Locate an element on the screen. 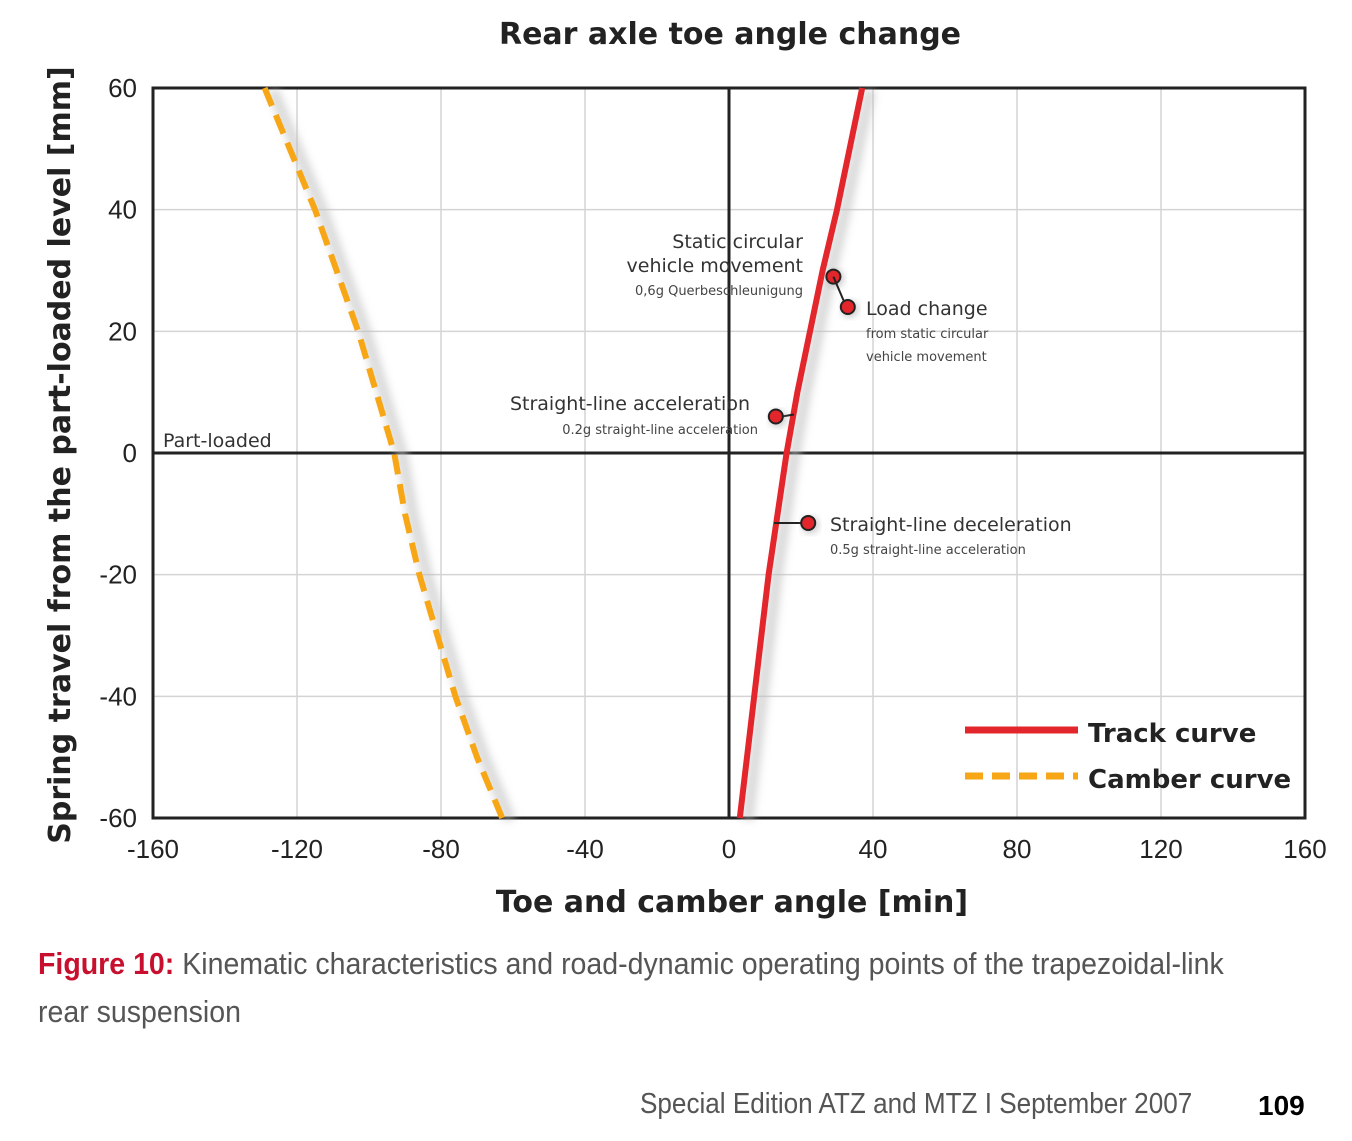 The height and width of the screenshot is (1141, 1352). y-tick-label: 60 is located at coordinates (122, 88).